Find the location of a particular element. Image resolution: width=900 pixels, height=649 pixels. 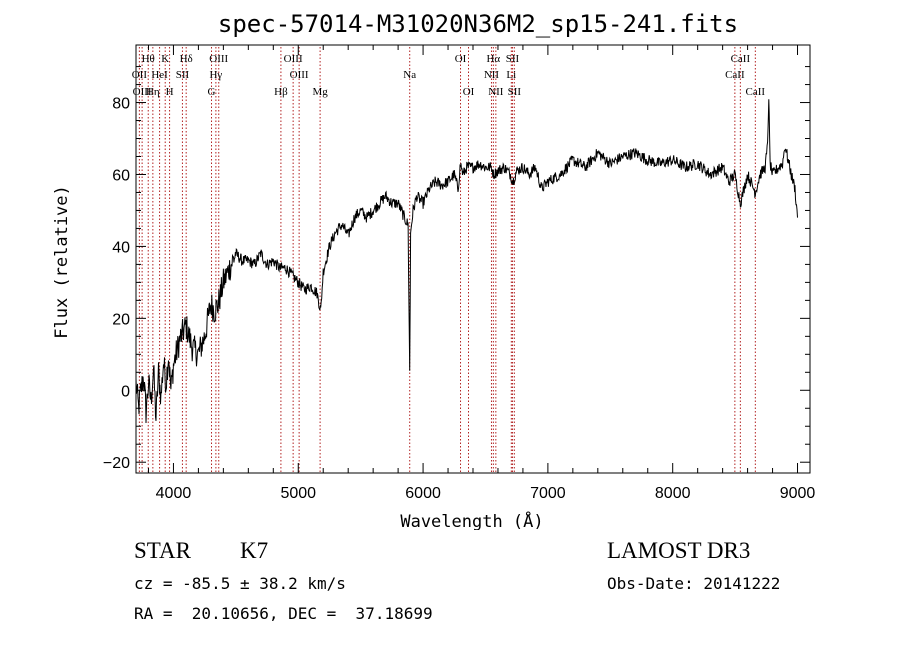

survey-label: LAMOST DR3 is located at coordinates (679, 550).